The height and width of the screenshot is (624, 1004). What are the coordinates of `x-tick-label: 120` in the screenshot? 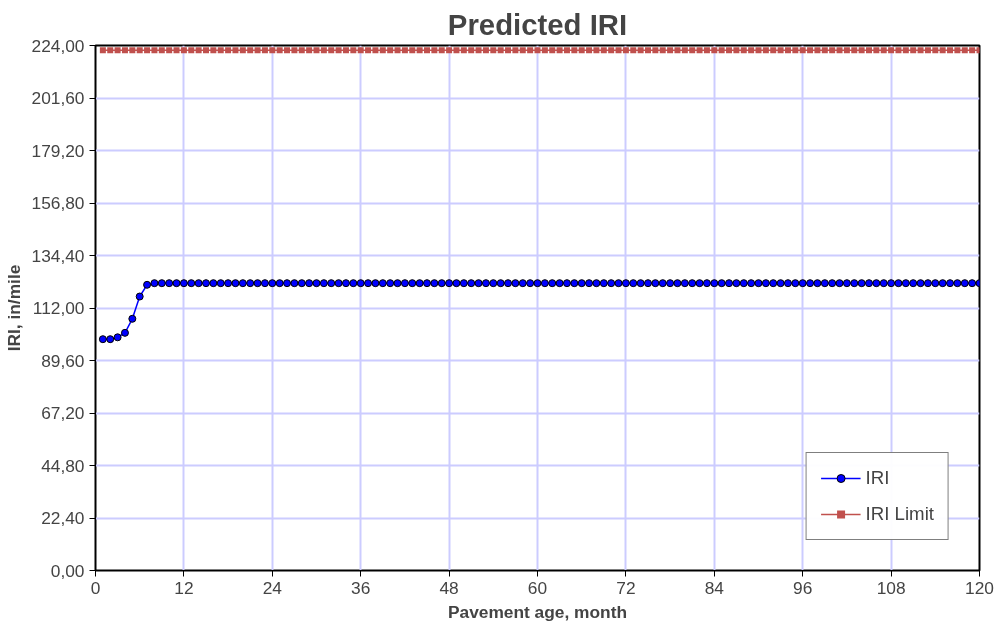 It's located at (979, 587).